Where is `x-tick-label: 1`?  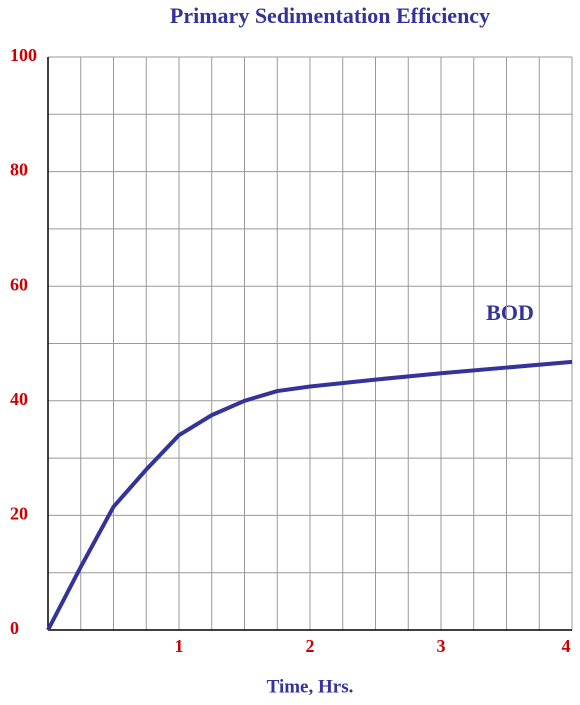
x-tick-label: 1 is located at coordinates (179, 646).